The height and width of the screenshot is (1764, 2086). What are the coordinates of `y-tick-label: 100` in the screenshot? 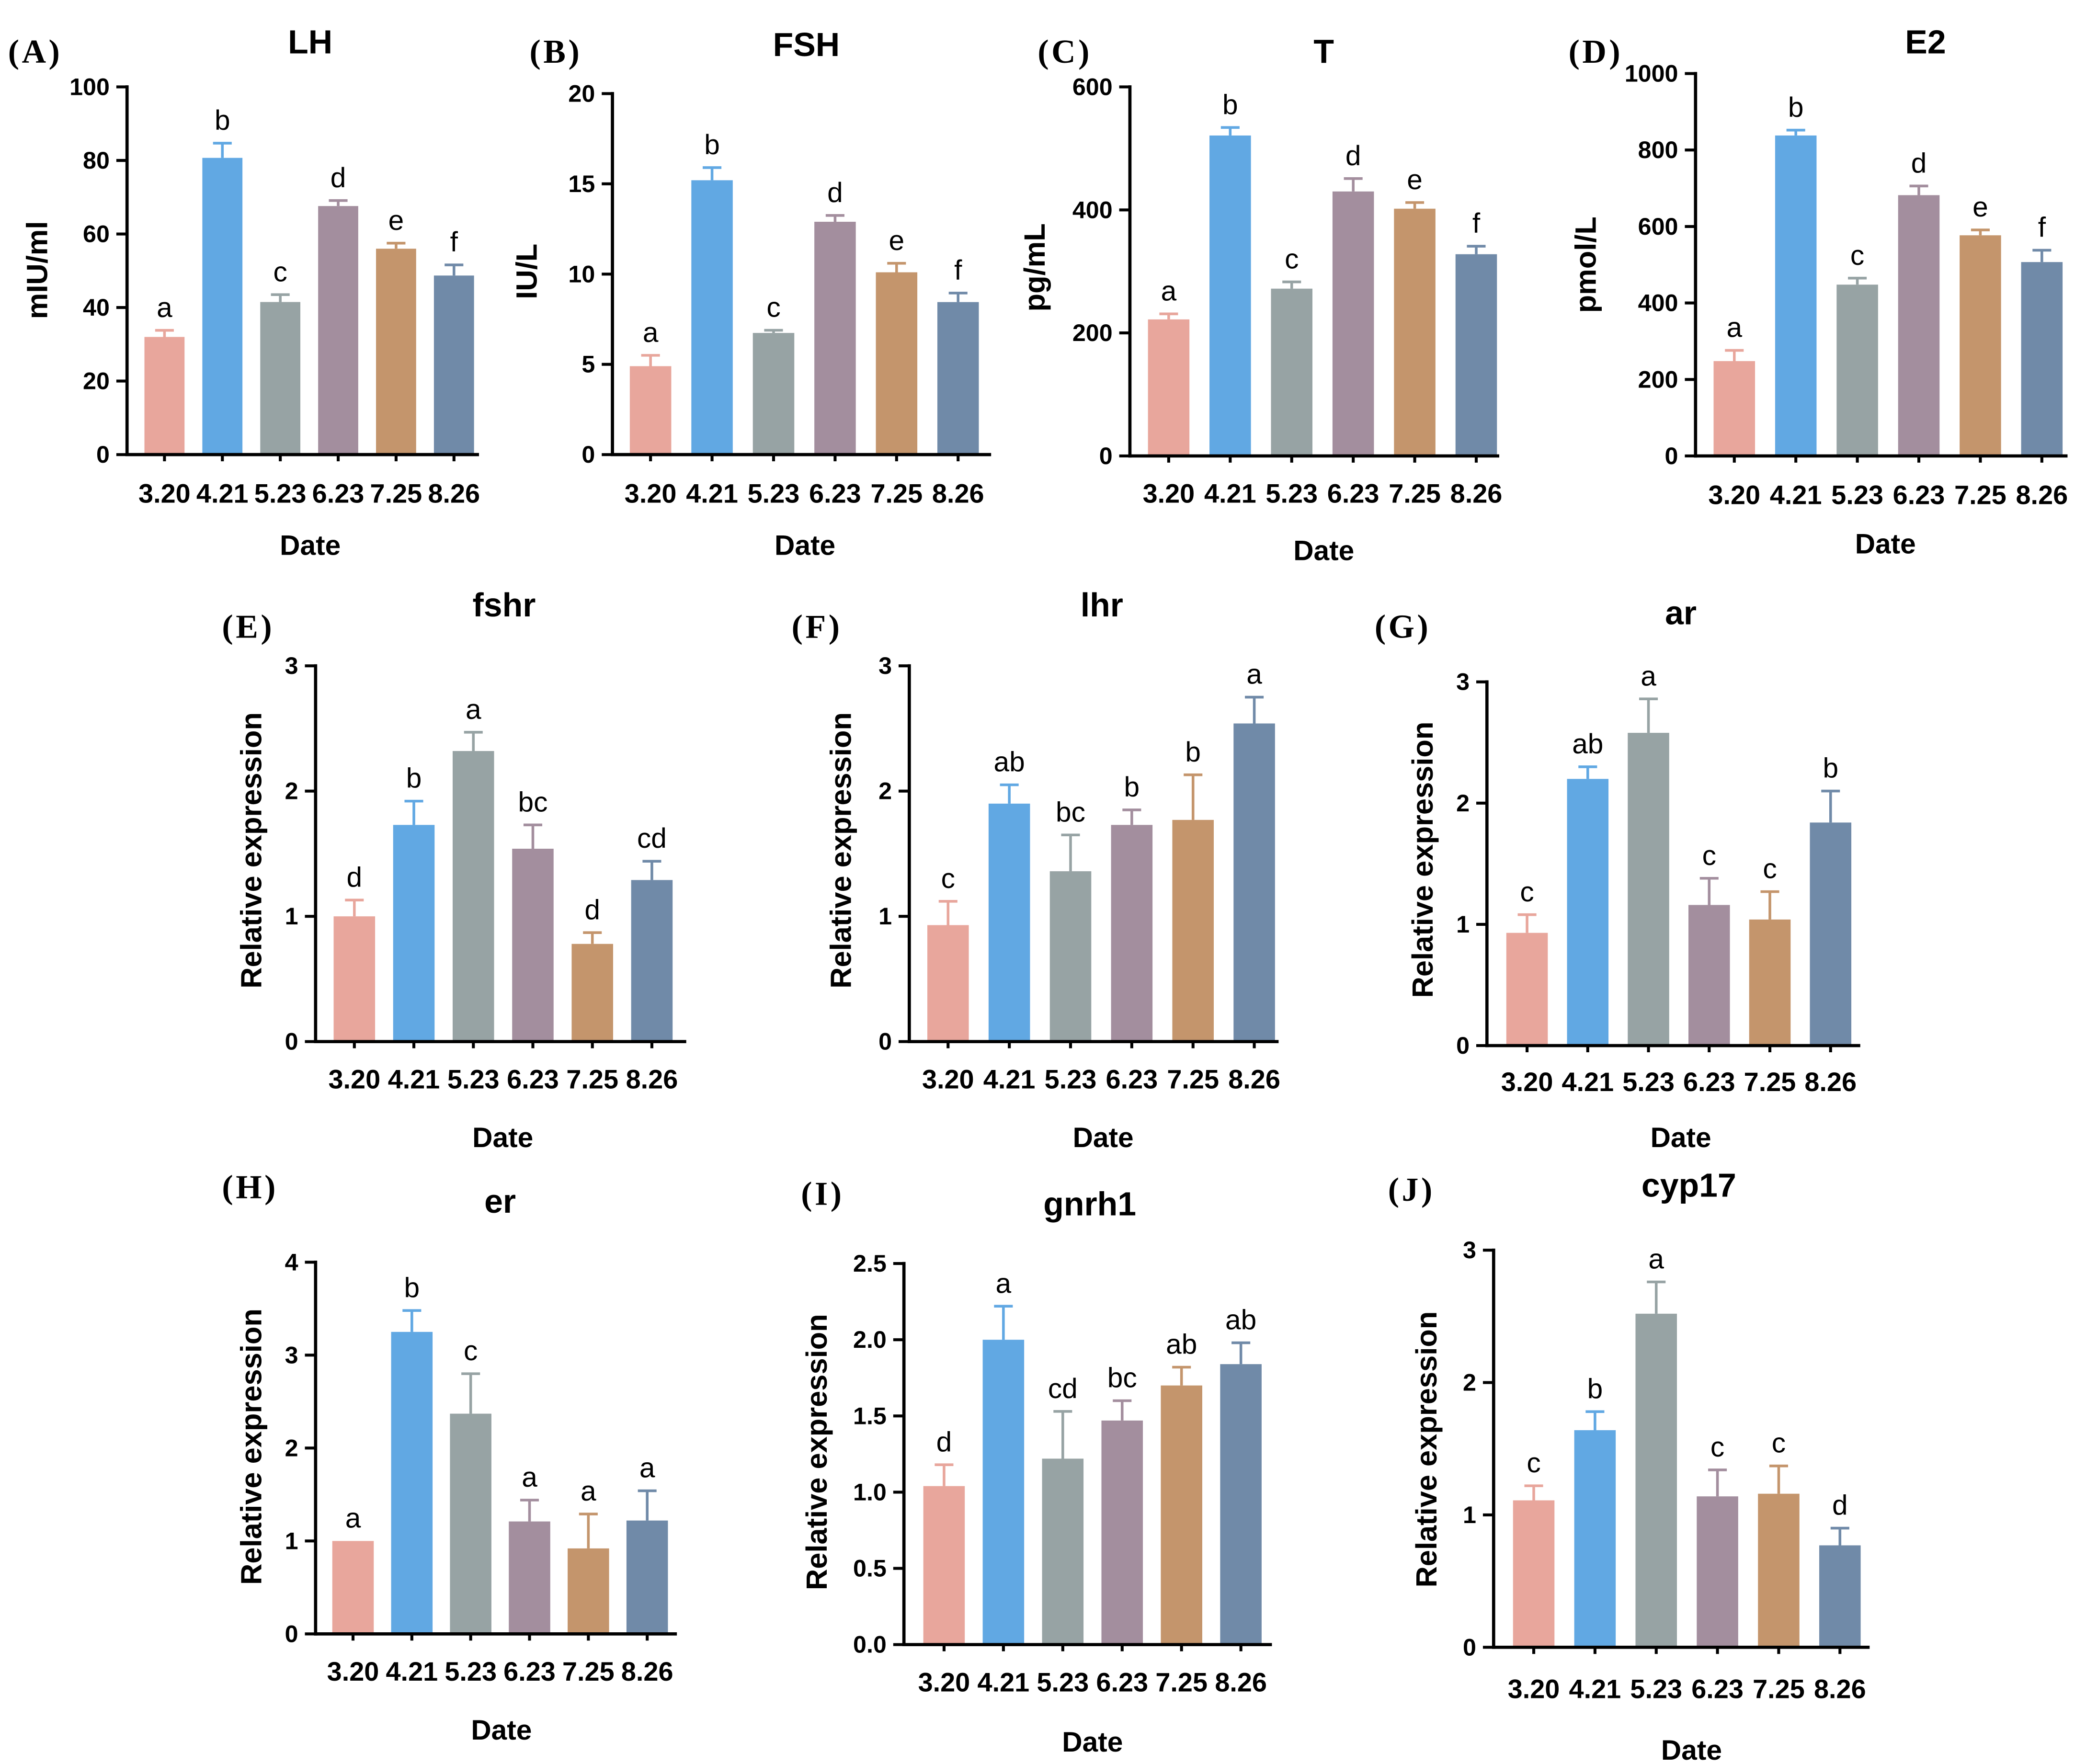 It's located at (89, 86).